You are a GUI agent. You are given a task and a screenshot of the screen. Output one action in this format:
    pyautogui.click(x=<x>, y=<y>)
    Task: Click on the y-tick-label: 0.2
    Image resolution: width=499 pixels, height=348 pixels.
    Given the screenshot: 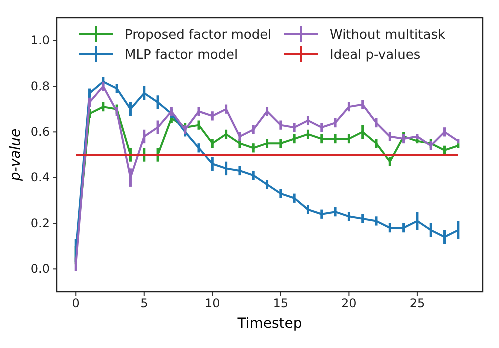 What is the action you would take?
    pyautogui.click(x=40, y=223)
    